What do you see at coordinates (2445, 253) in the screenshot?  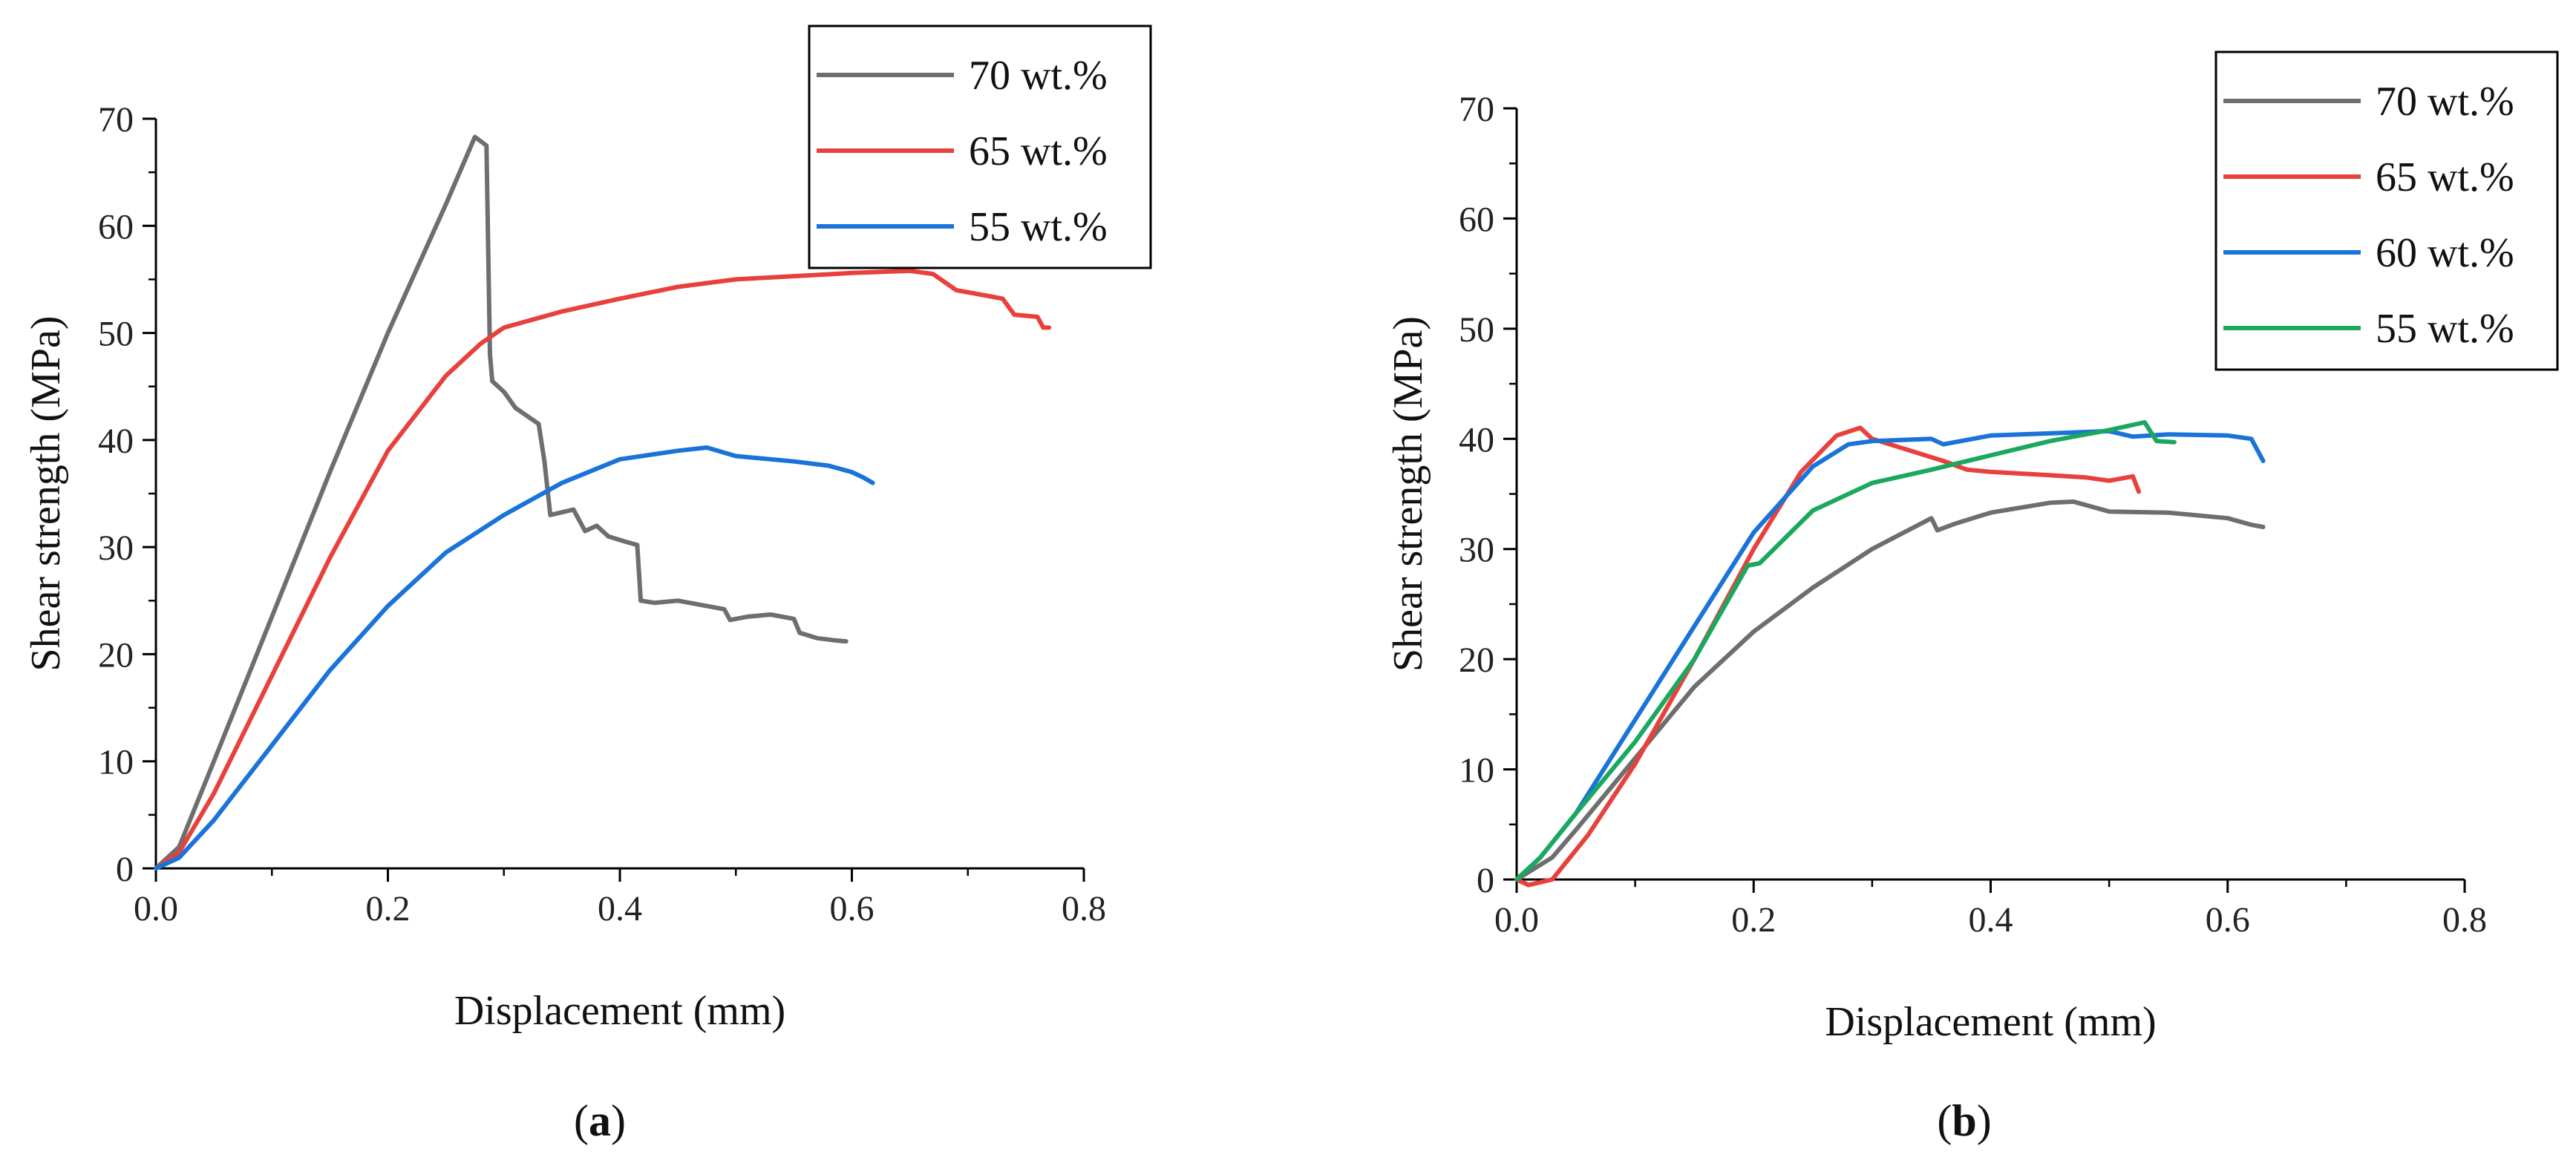 I see `panel-b-legend-label: 60 wt.%` at bounding box center [2445, 253].